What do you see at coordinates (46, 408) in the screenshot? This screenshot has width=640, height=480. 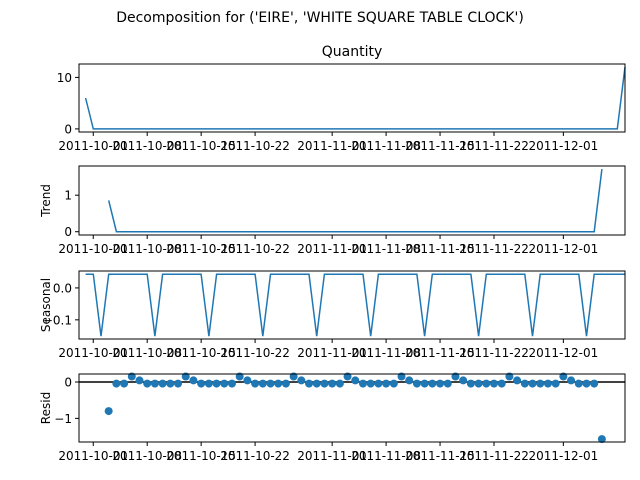 I see `y-axis-label: Resid` at bounding box center [46, 408].